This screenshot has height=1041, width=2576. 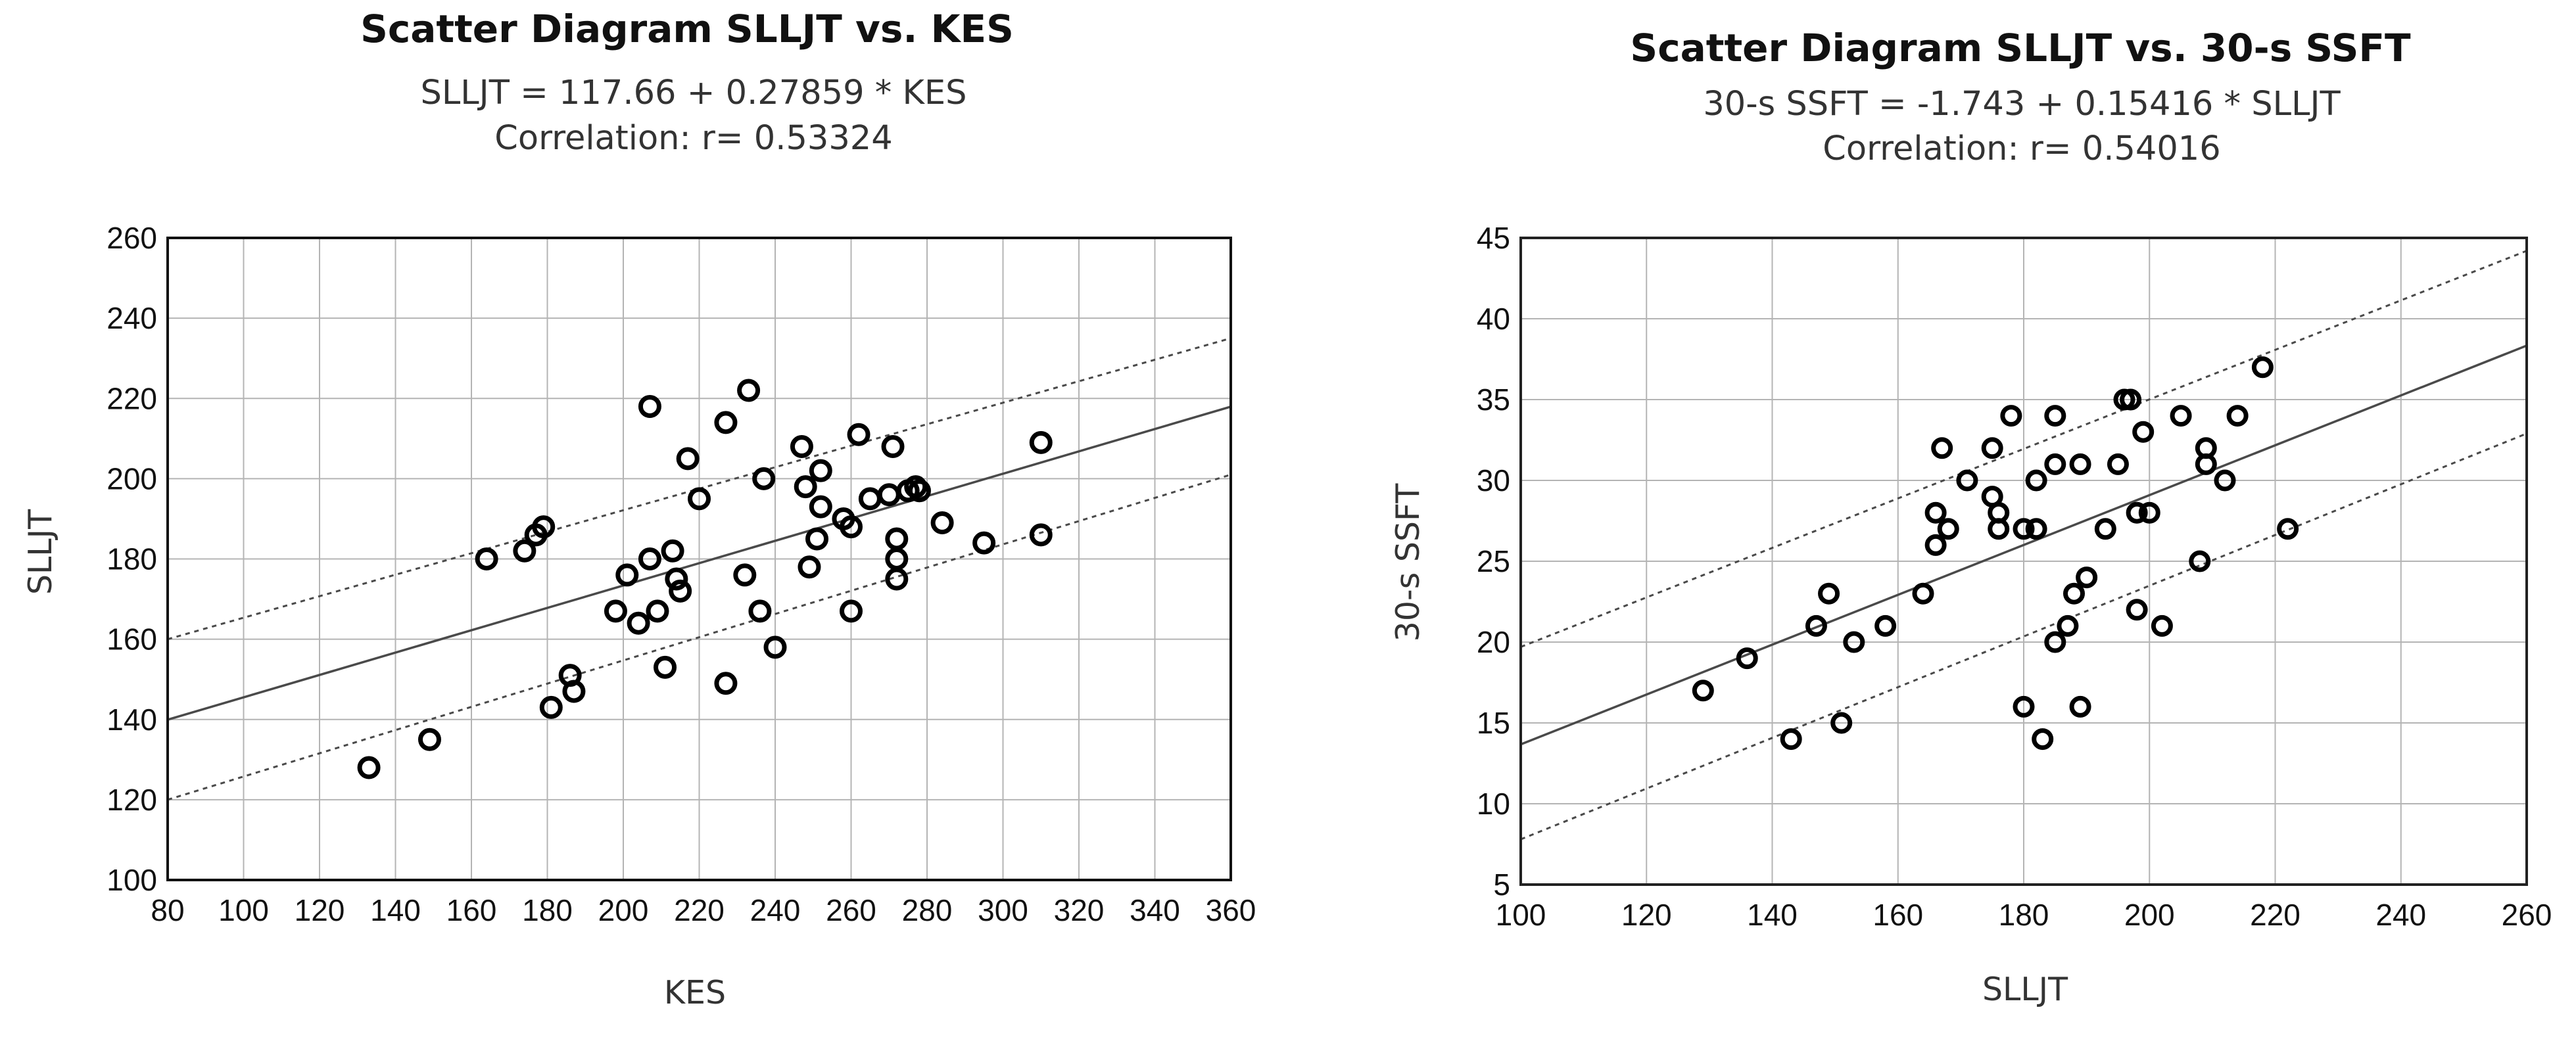 I want to click on x-tick-label: 100, so click(x=1521, y=915).